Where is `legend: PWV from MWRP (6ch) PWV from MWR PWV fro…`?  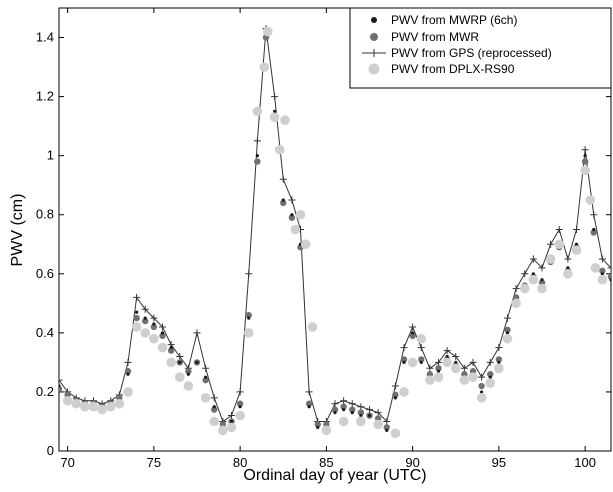 legend: PWV from MWRP (6ch) PWV from MWR PWV fro… is located at coordinates (480, 48).